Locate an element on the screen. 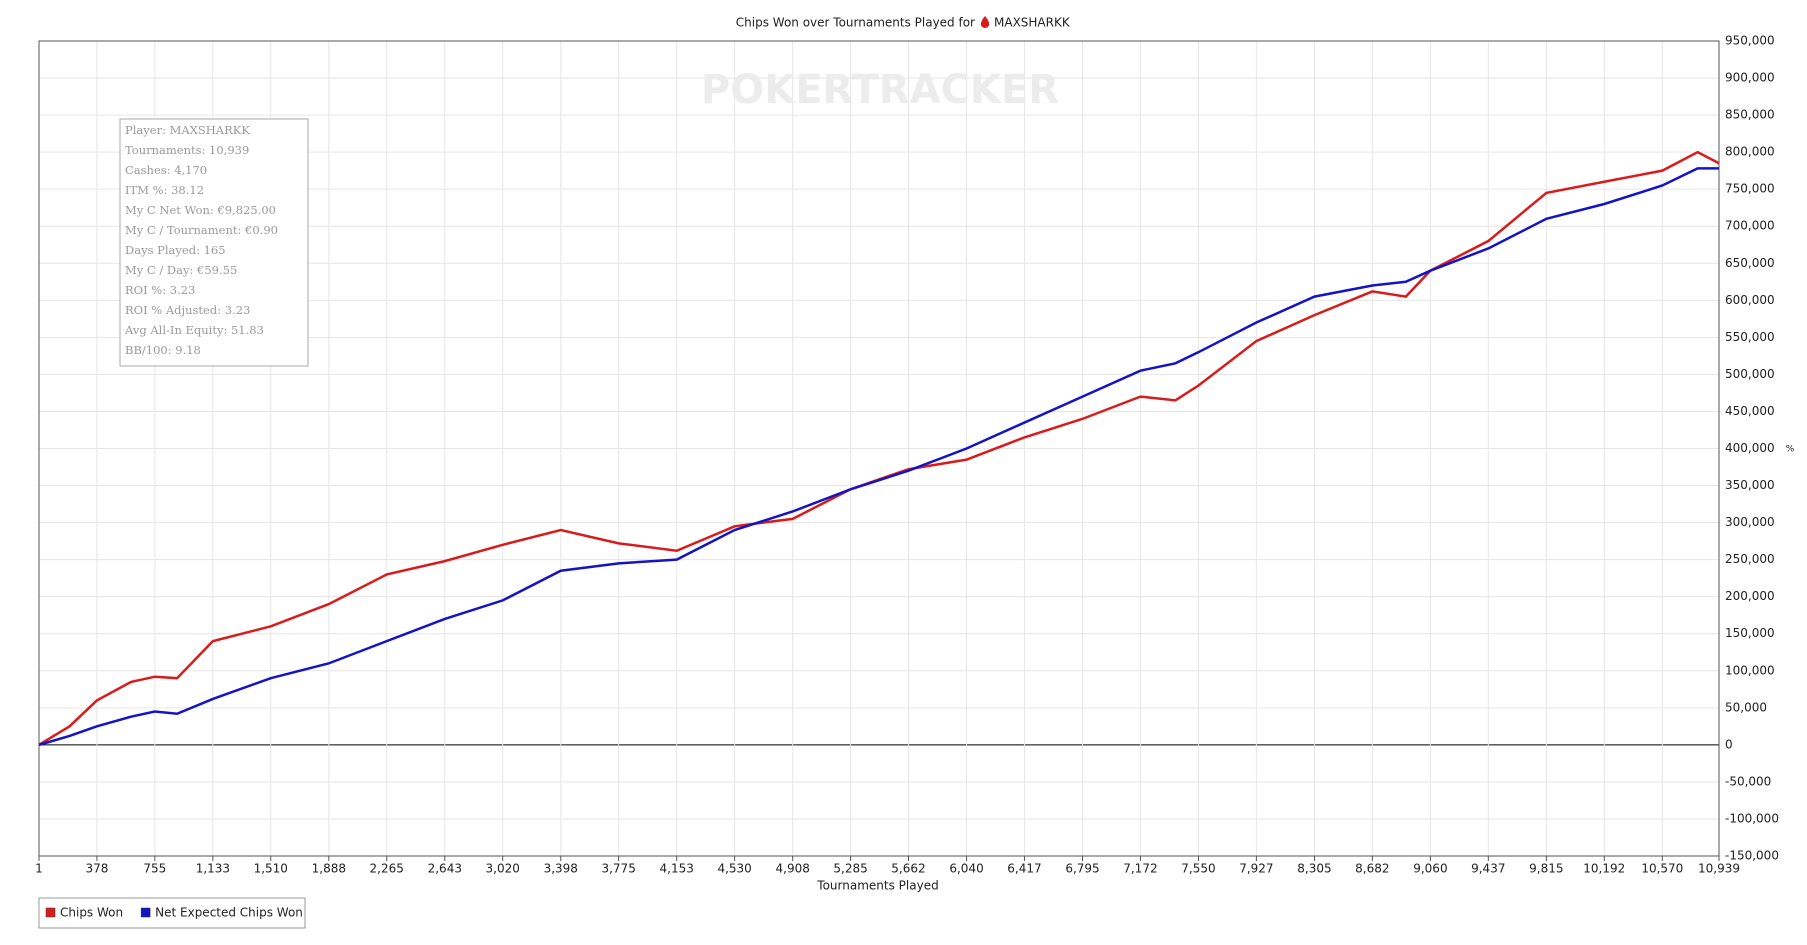 The image size is (1807, 945). stats-box is located at coordinates (214, 242).